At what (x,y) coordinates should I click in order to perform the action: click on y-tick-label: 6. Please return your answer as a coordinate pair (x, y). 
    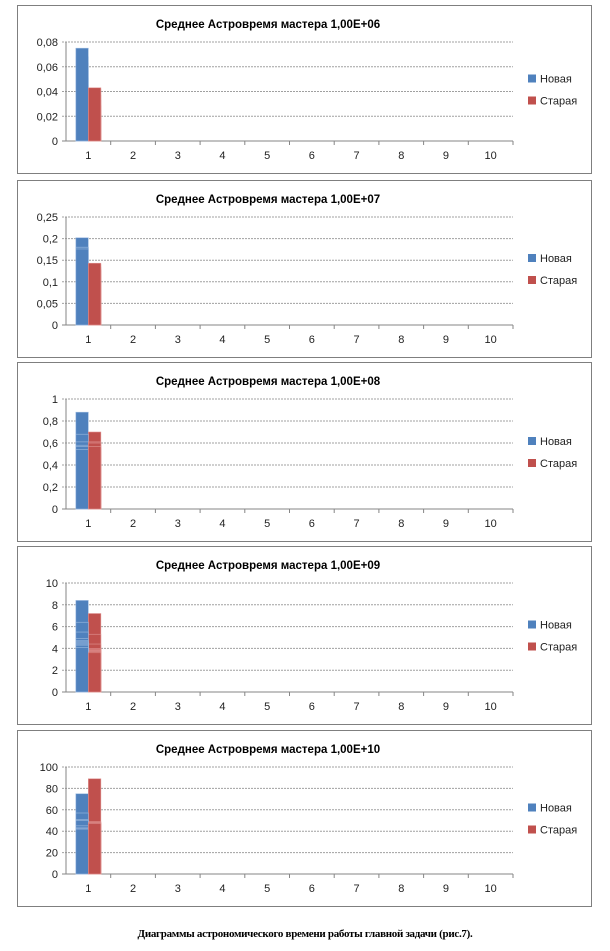
    Looking at the image, I should click on (55, 628).